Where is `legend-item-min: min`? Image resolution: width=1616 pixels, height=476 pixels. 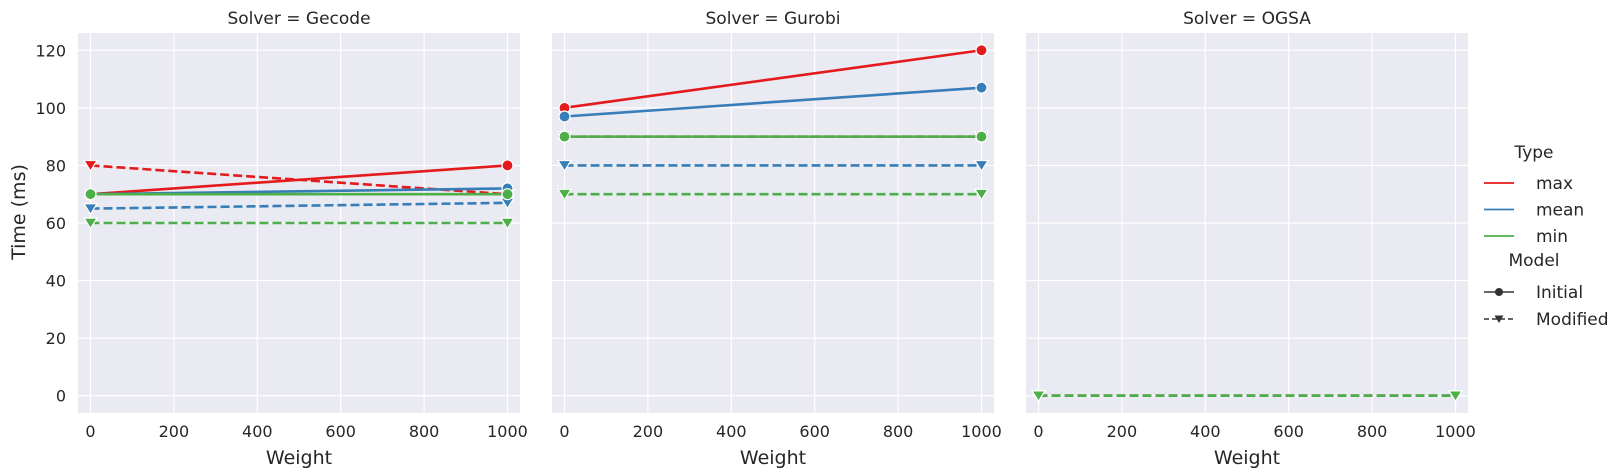
legend-item-min: min is located at coordinates (1526, 237).